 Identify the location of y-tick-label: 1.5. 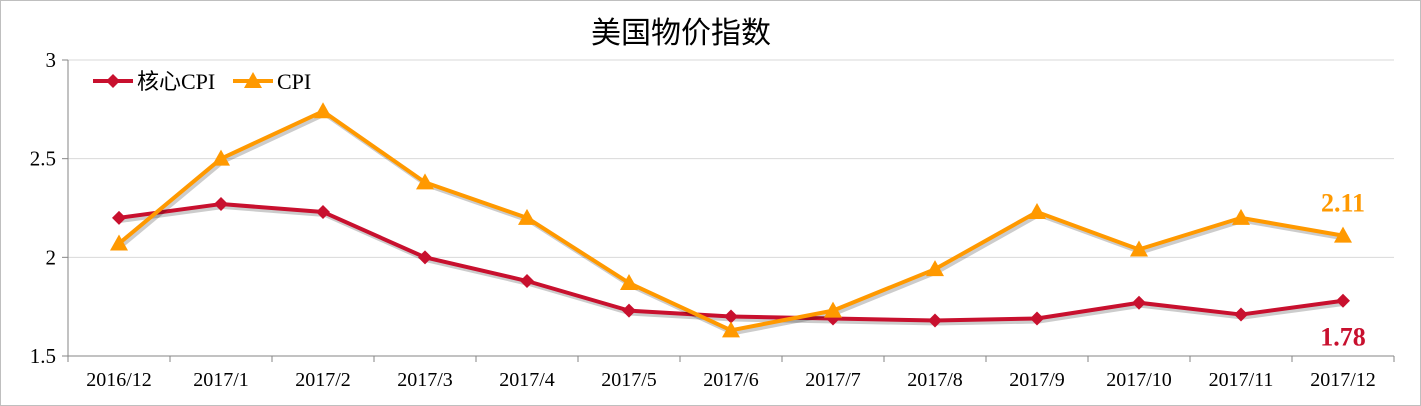
(43, 356).